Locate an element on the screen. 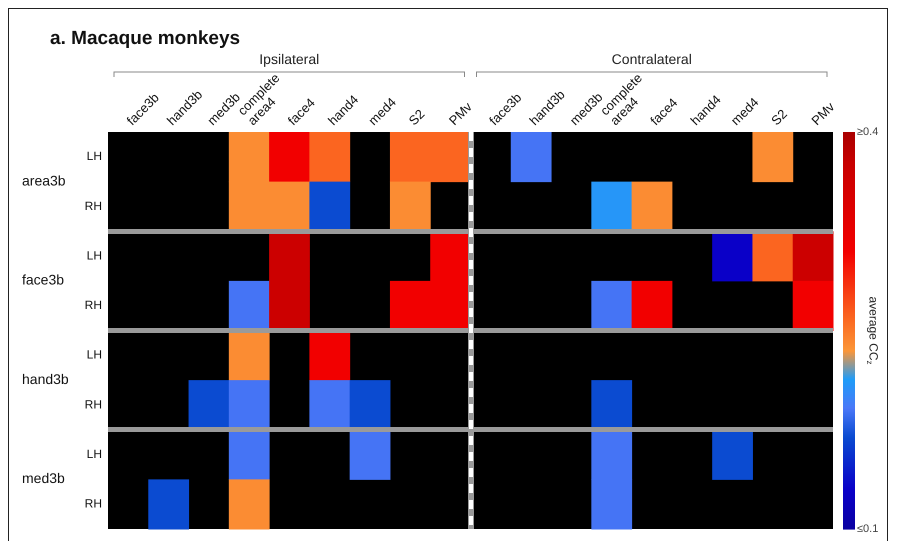  text: face3b is located at coordinates (43, 280).